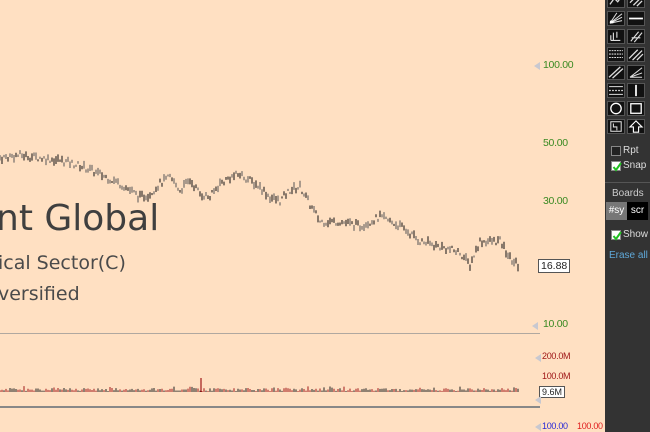 The image size is (650, 432). What do you see at coordinates (80, 218) in the screenshot?
I see `chart-title: nt Global` at bounding box center [80, 218].